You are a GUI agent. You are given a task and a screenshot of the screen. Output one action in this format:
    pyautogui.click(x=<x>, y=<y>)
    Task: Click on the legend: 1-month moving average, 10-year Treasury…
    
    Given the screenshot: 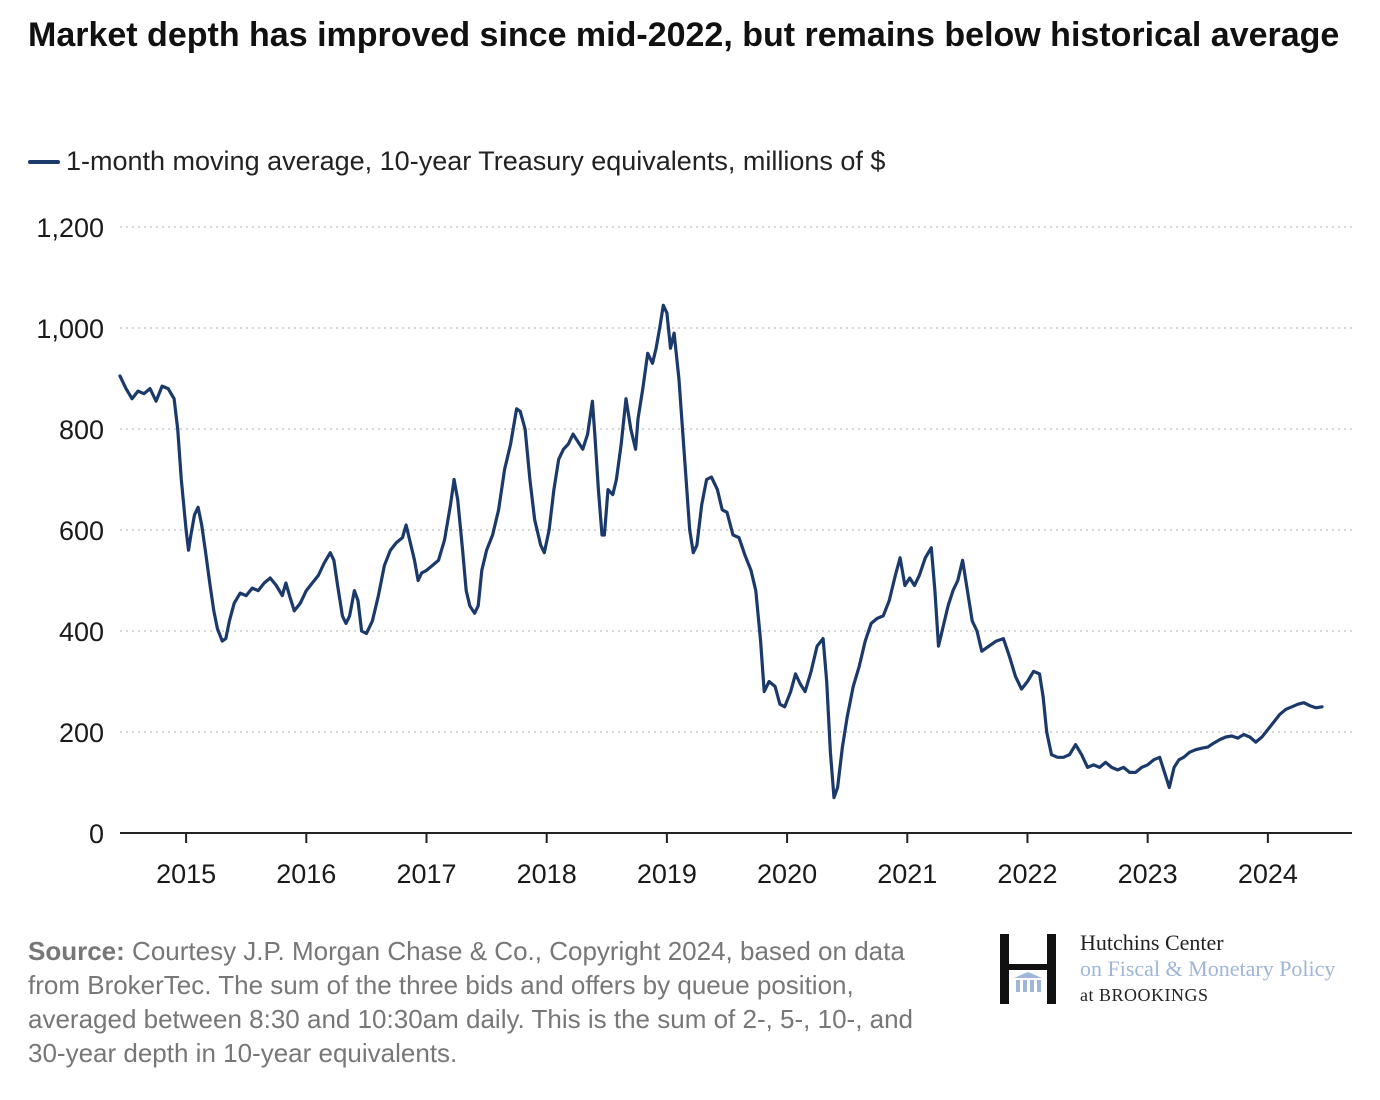 What is the action you would take?
    pyautogui.click(x=456, y=161)
    